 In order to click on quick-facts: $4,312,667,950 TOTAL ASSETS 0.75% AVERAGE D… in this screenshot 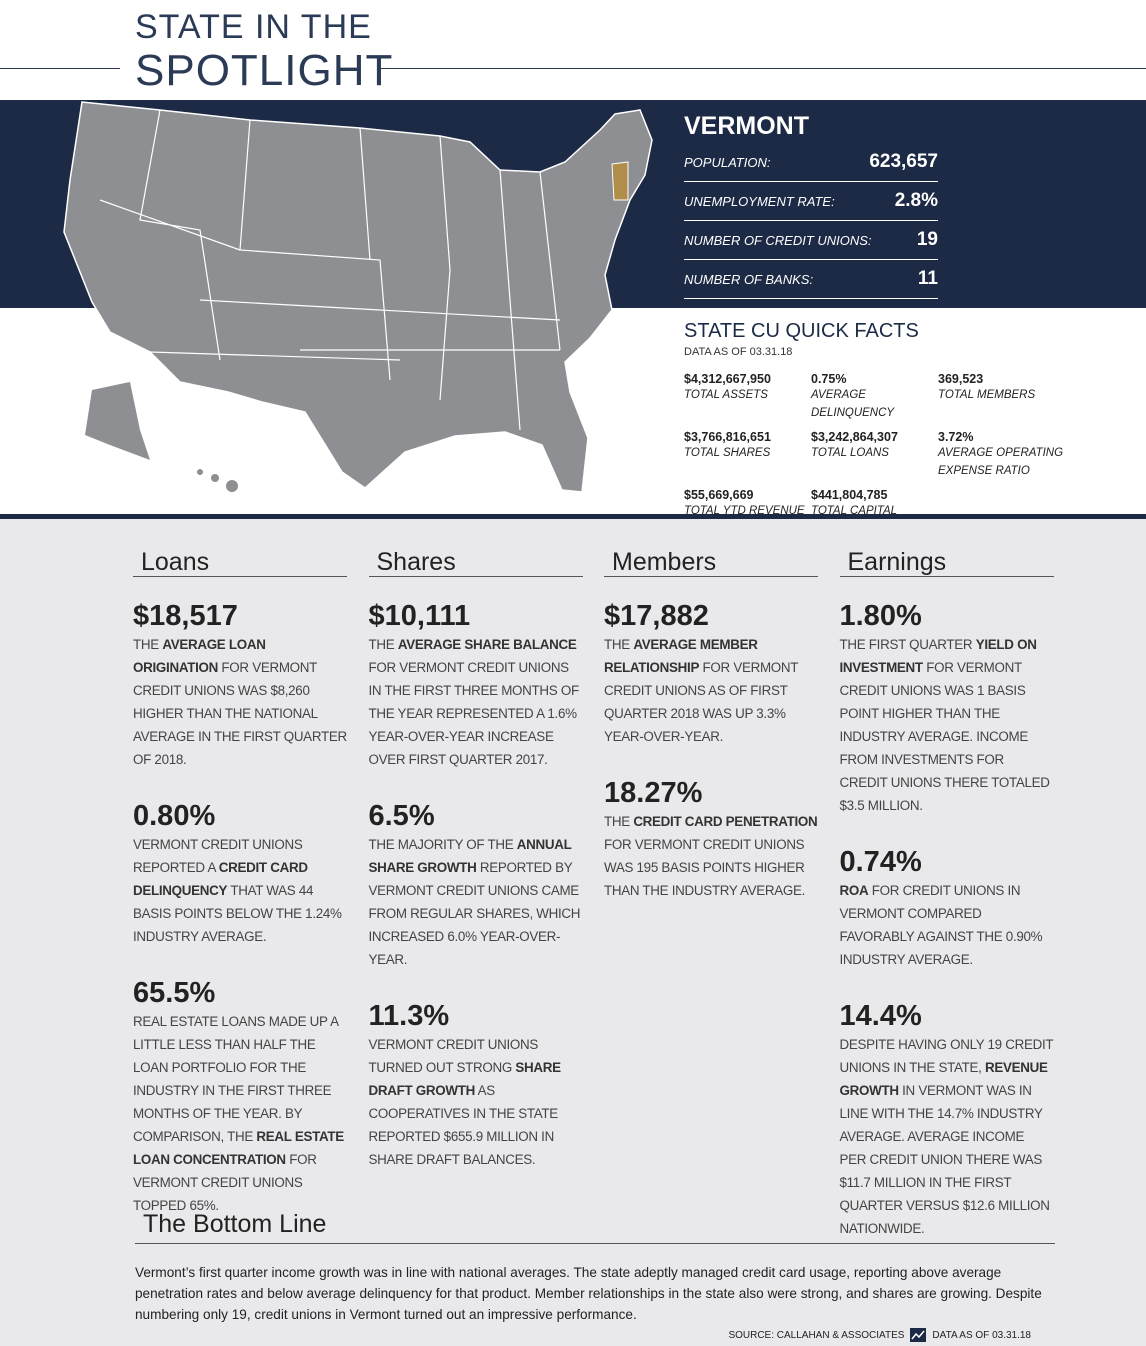, I will do `click(874, 446)`.